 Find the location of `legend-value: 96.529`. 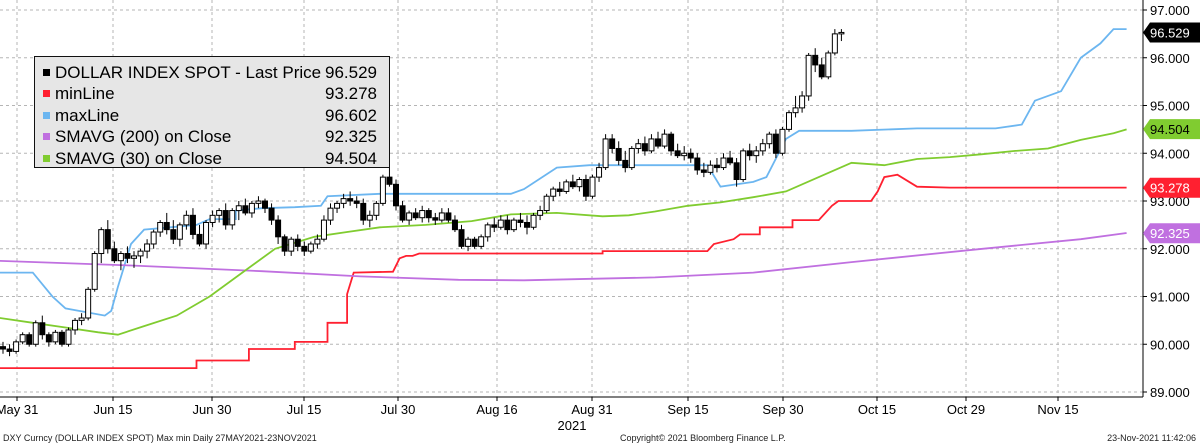

legend-value: 96.529 is located at coordinates (351, 72).